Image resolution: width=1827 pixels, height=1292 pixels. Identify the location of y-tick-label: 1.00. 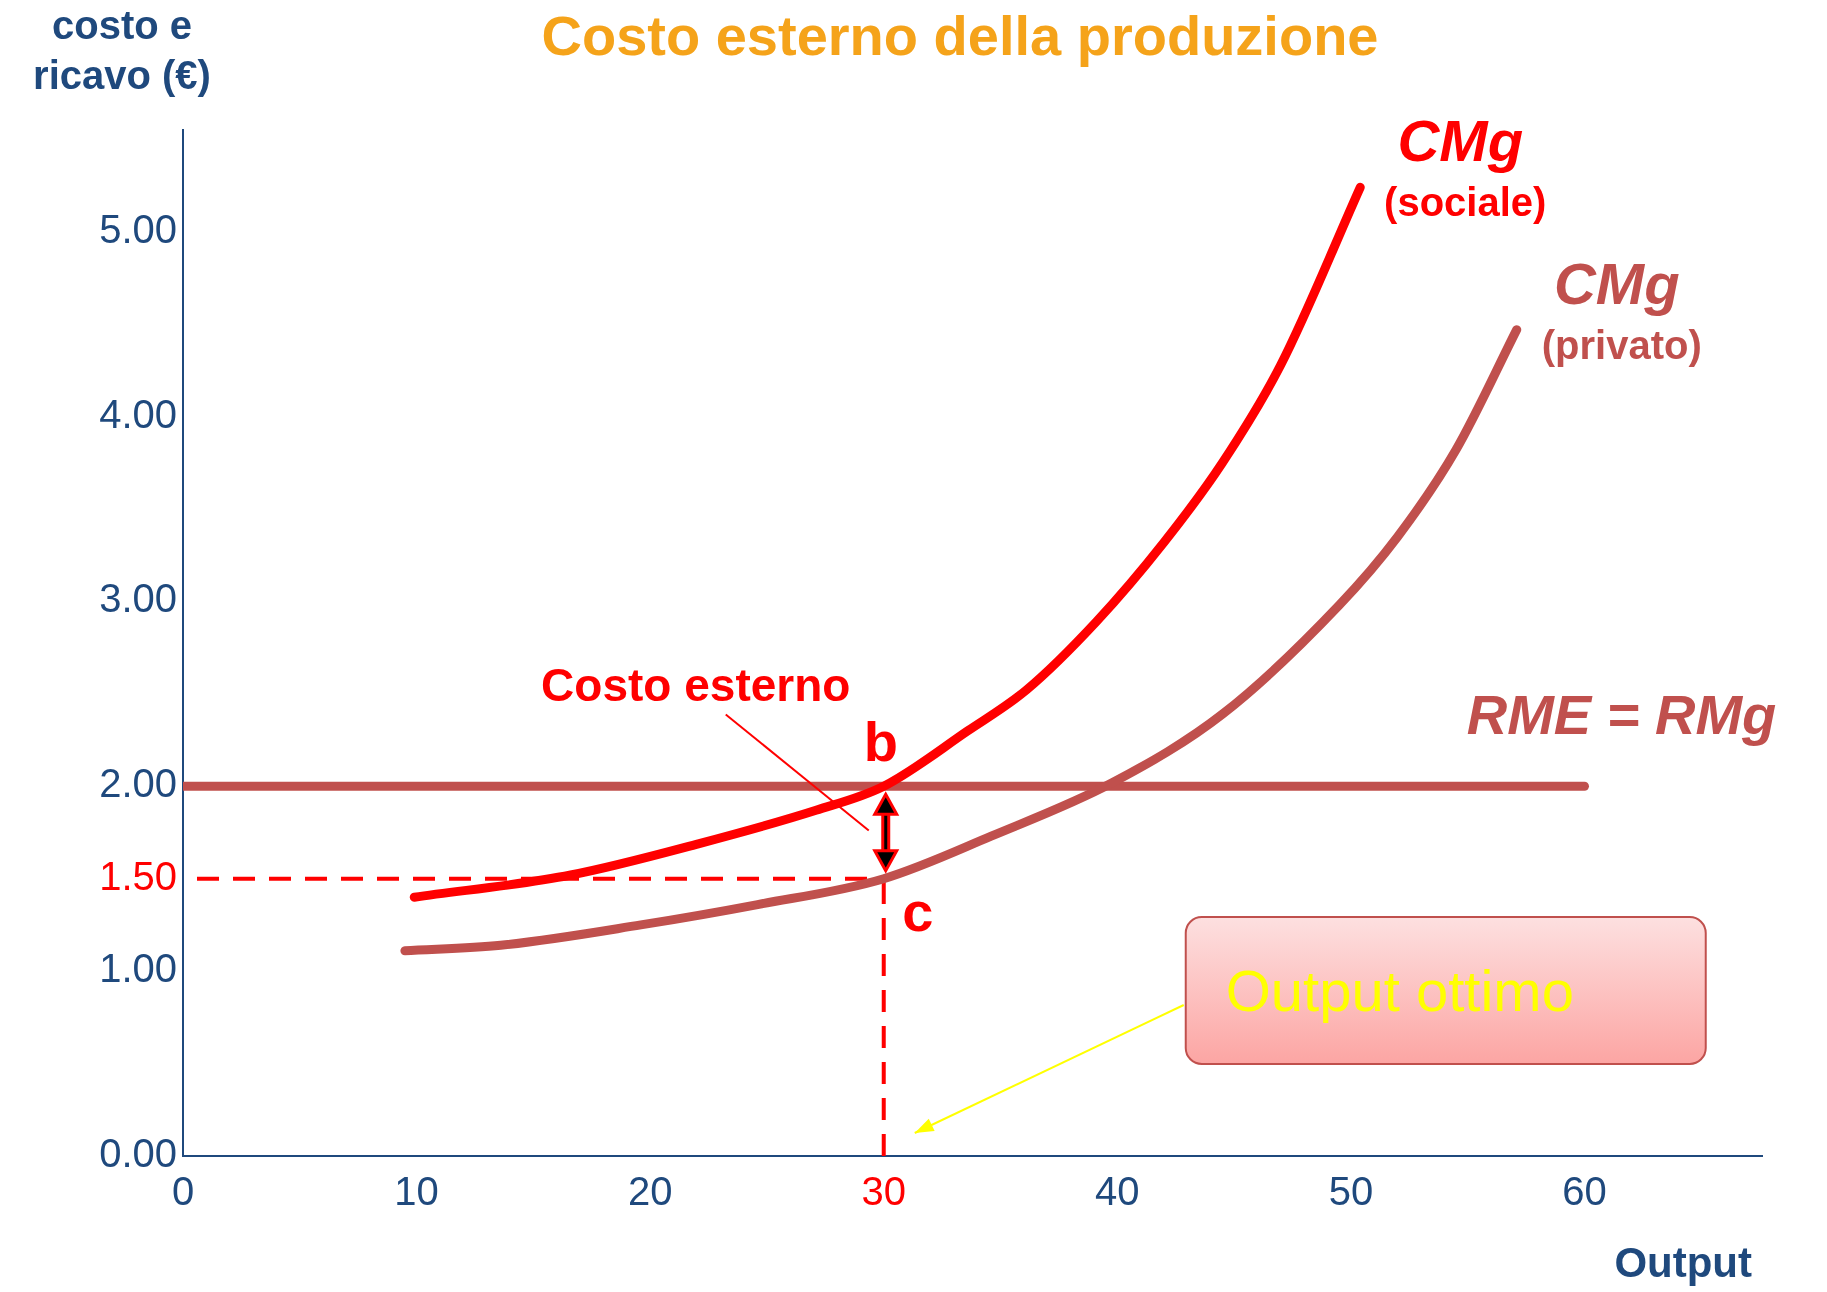
(138, 968).